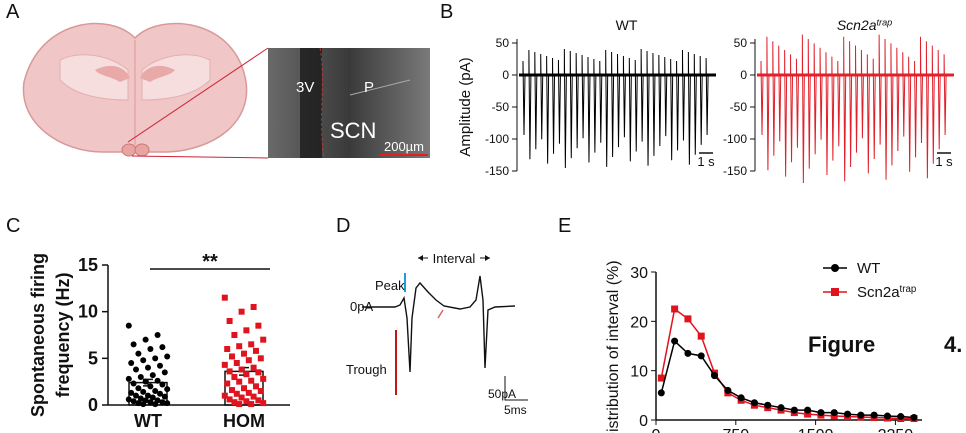 The height and width of the screenshot is (433, 966). I want to click on x-tick-label: 2250, so click(896, 430).